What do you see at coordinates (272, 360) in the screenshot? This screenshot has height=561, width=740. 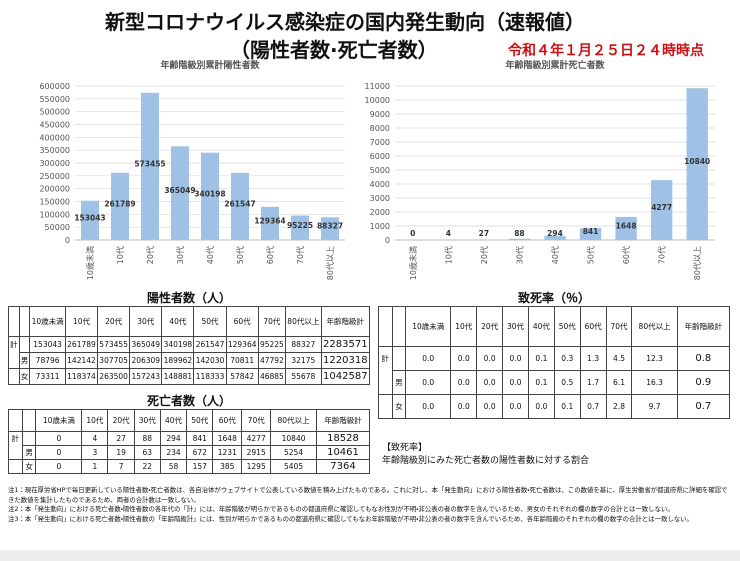 I see `cell: 47792` at bounding box center [272, 360].